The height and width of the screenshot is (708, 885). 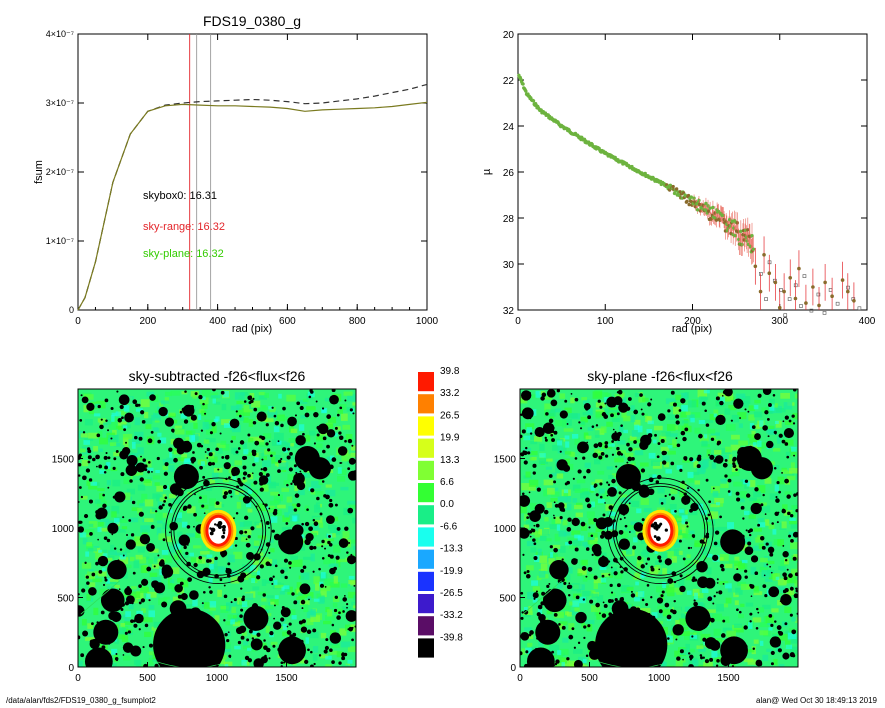 What do you see at coordinates (426, 382) in the screenshot?
I see `colorbar-swatch` at bounding box center [426, 382].